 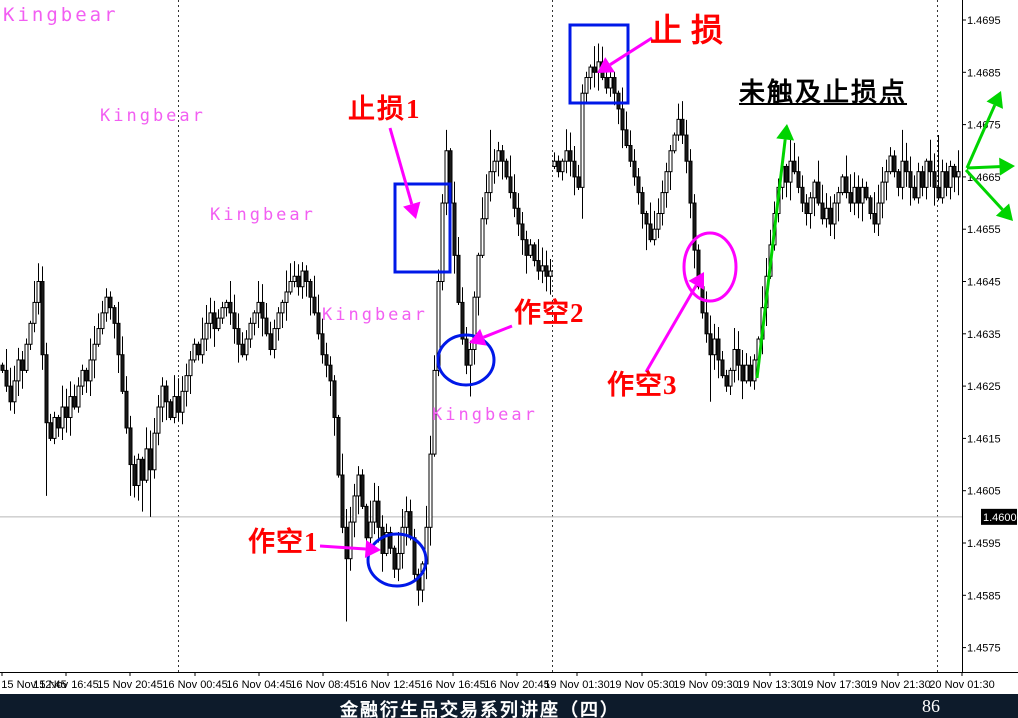 What do you see at coordinates (984, 439) in the screenshot?
I see `svg-text: 1.4615` at bounding box center [984, 439].